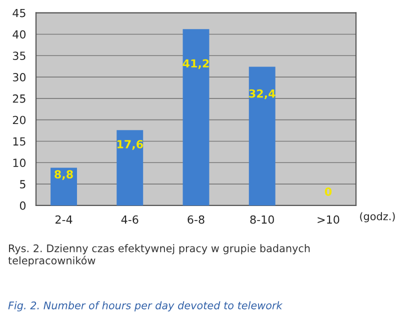  I want to click on y-tick-label: 5, so click(23, 184).